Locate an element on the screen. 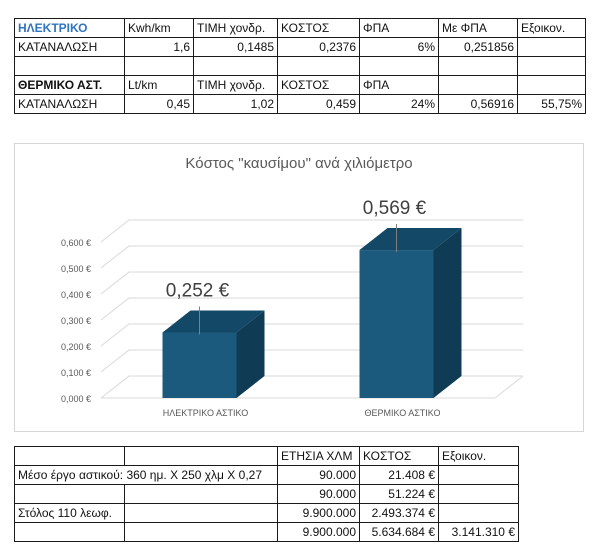  unit-header: Lt/km is located at coordinates (159, 85).